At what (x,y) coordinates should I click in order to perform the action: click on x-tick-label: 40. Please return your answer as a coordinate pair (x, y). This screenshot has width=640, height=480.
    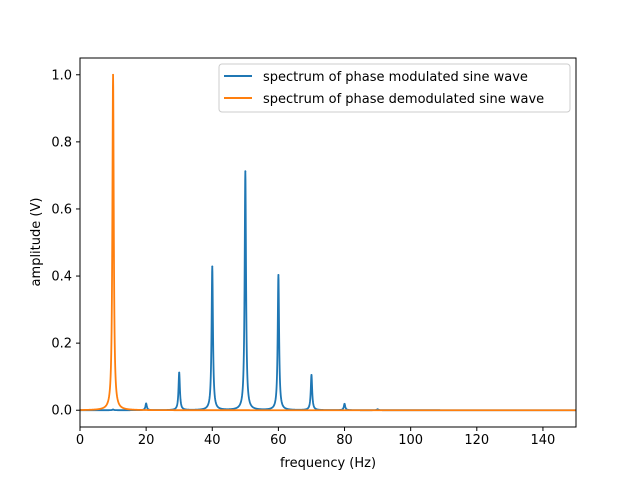
    Looking at the image, I should click on (212, 440).